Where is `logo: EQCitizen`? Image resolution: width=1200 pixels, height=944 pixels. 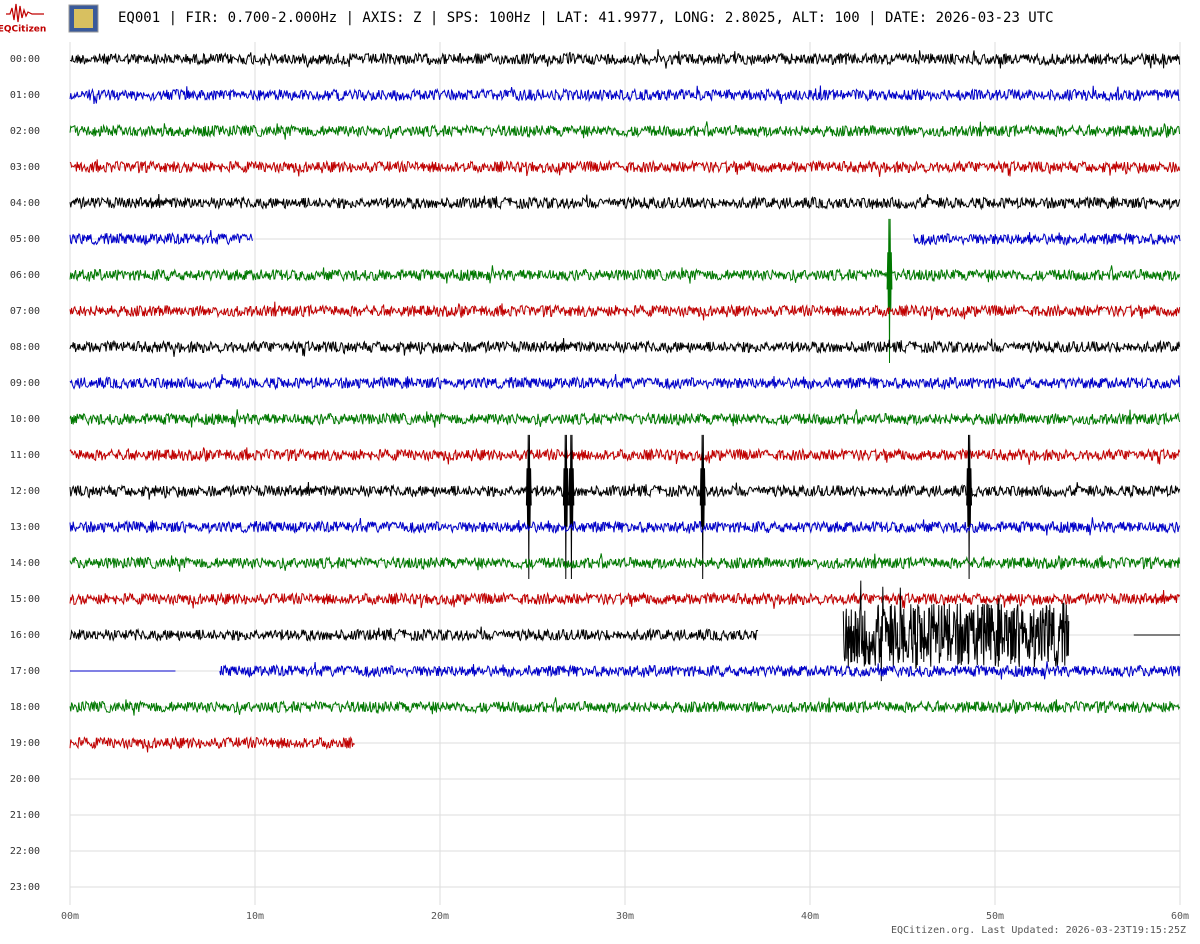 logo: EQCitizen is located at coordinates (49, 19).